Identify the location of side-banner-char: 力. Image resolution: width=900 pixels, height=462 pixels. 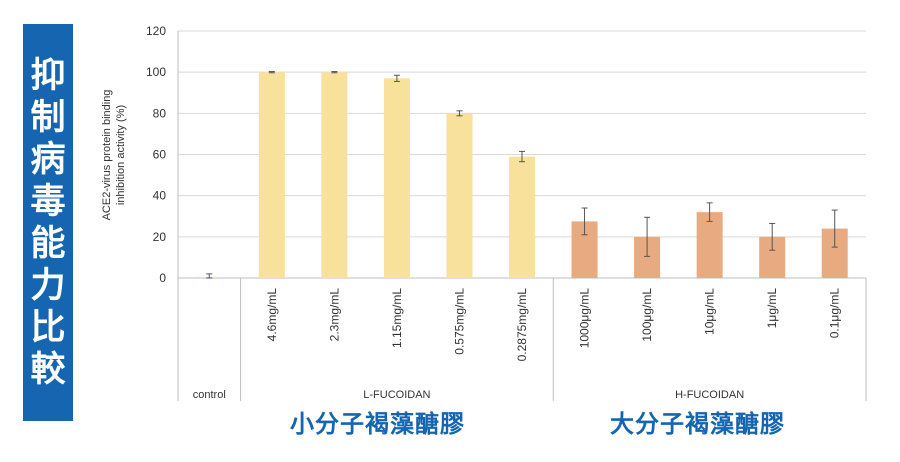
(48, 285).